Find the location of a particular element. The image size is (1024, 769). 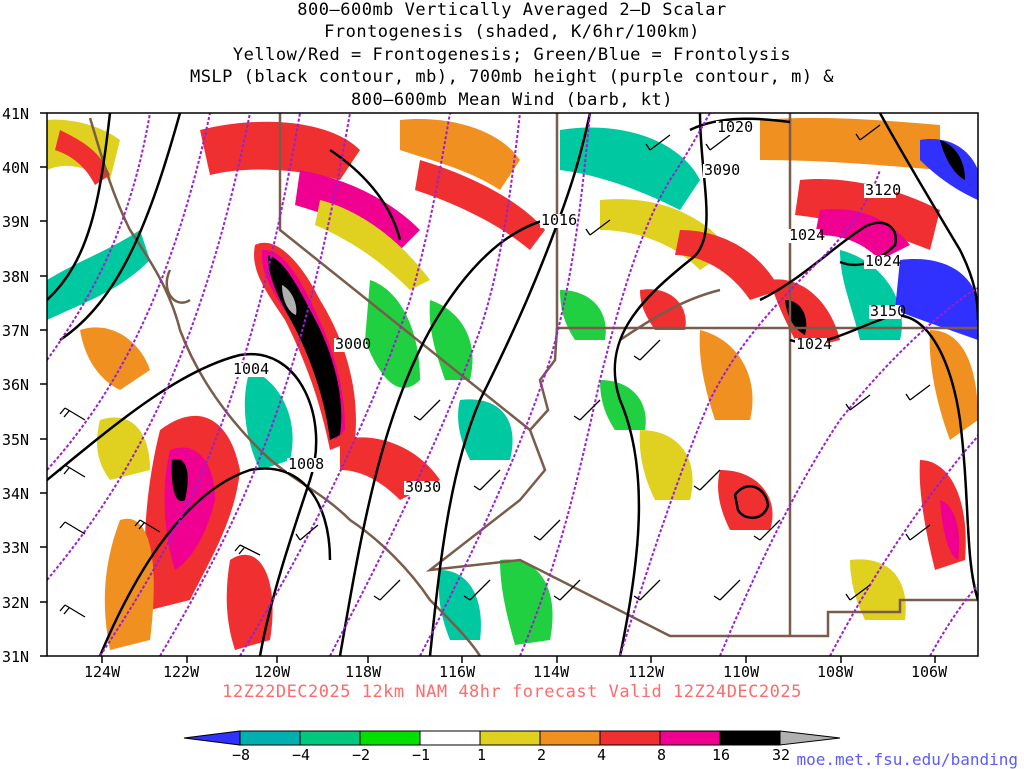

lon-label: 122W is located at coordinates (181, 672).